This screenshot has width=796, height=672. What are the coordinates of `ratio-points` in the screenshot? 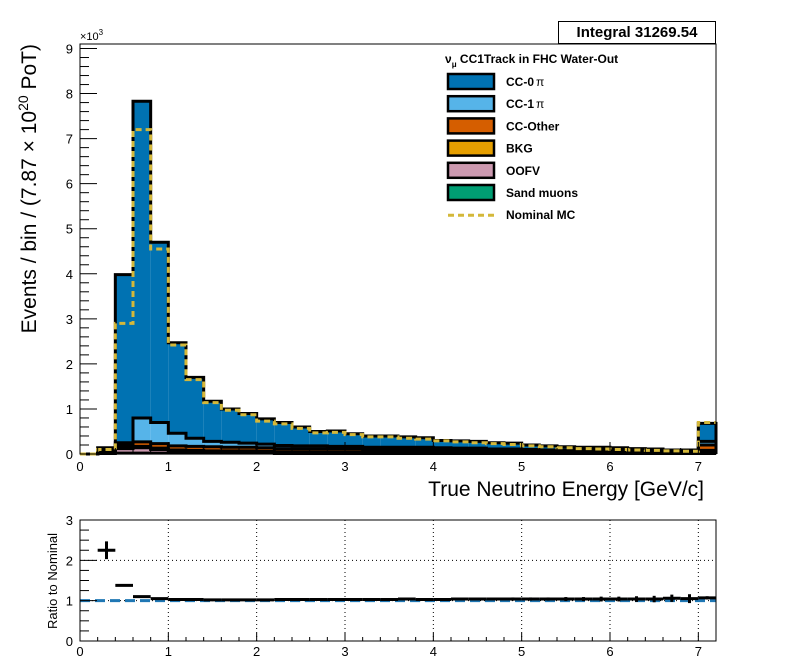 It's located at (406, 572).